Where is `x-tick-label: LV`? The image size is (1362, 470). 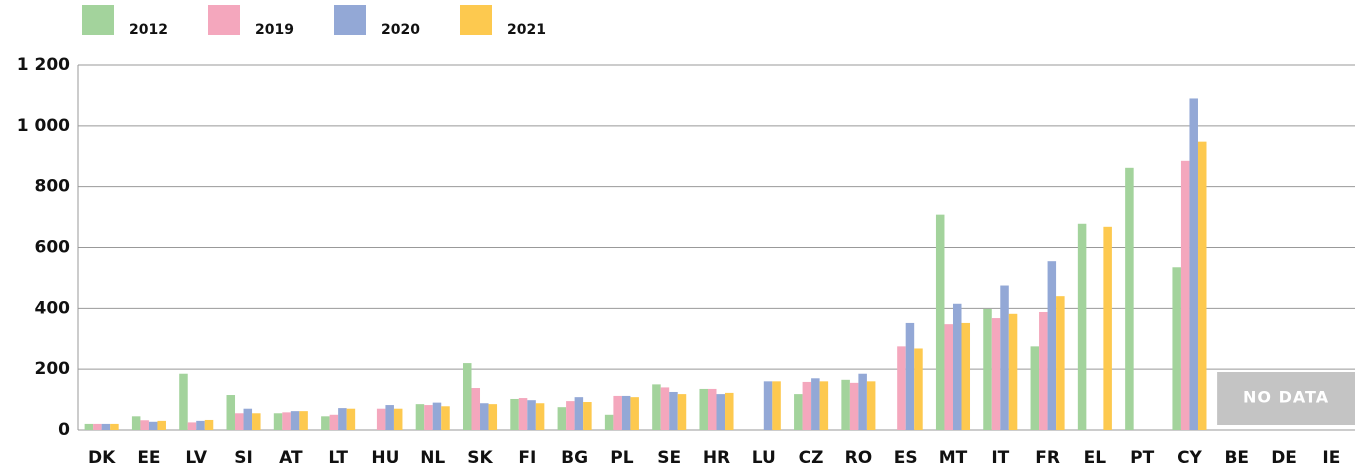
x-tick-label: LV is located at coordinates (196, 458).